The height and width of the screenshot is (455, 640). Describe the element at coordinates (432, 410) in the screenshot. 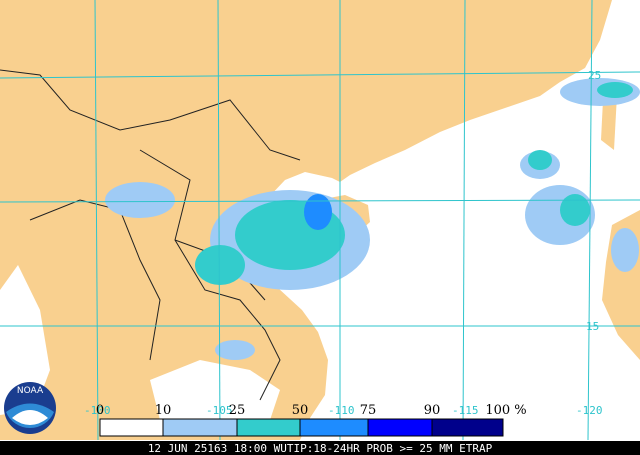

I see `legend-label: 90` at that location.